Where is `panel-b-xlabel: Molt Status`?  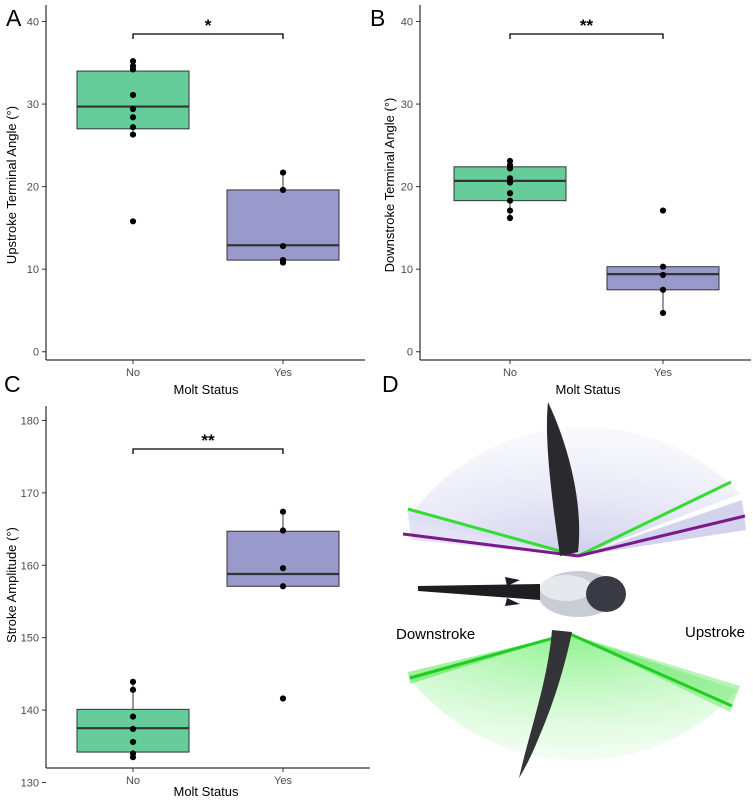 panel-b-xlabel: Molt Status is located at coordinates (588, 389).